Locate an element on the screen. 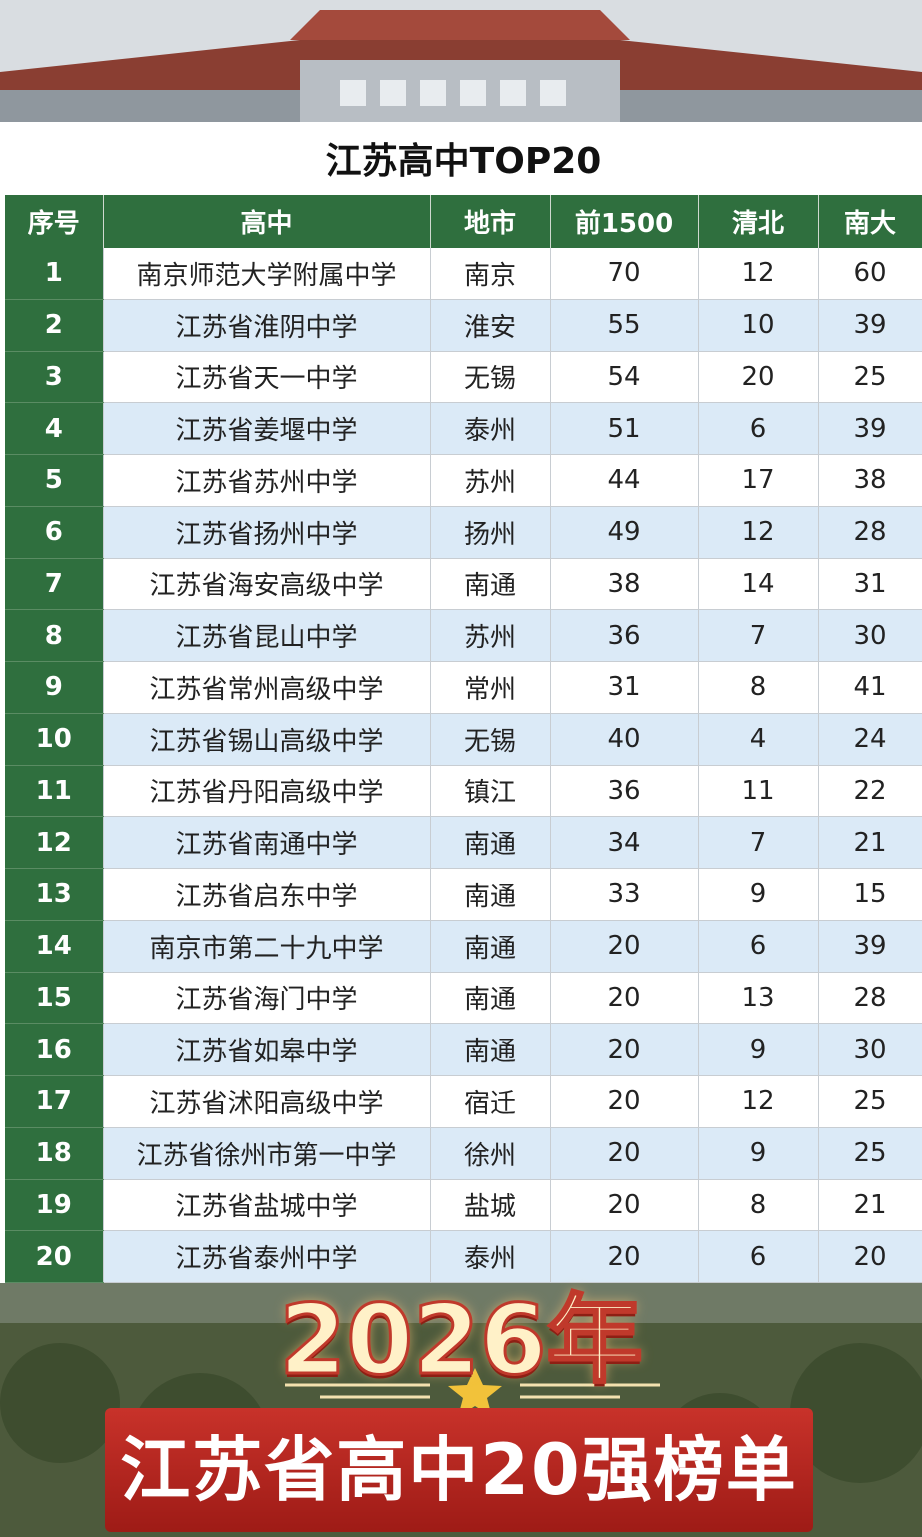 The image size is (922, 1537). rank-cell: 18 is located at coordinates (54, 1153).